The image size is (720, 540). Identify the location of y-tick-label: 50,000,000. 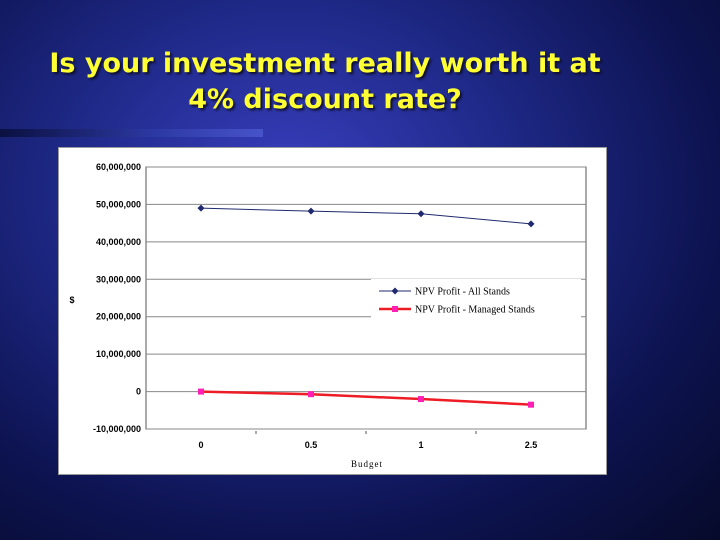
(118, 204).